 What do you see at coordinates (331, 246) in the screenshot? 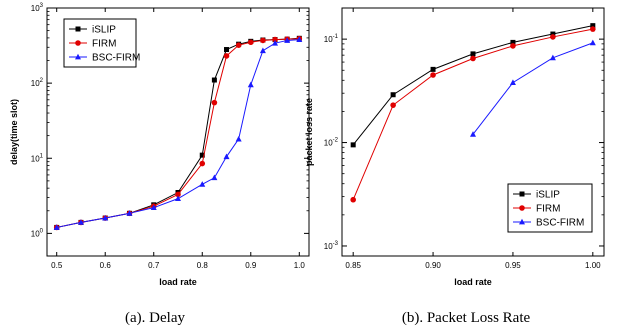
I see `y-tick-label: 10⁻³` at bounding box center [331, 246].